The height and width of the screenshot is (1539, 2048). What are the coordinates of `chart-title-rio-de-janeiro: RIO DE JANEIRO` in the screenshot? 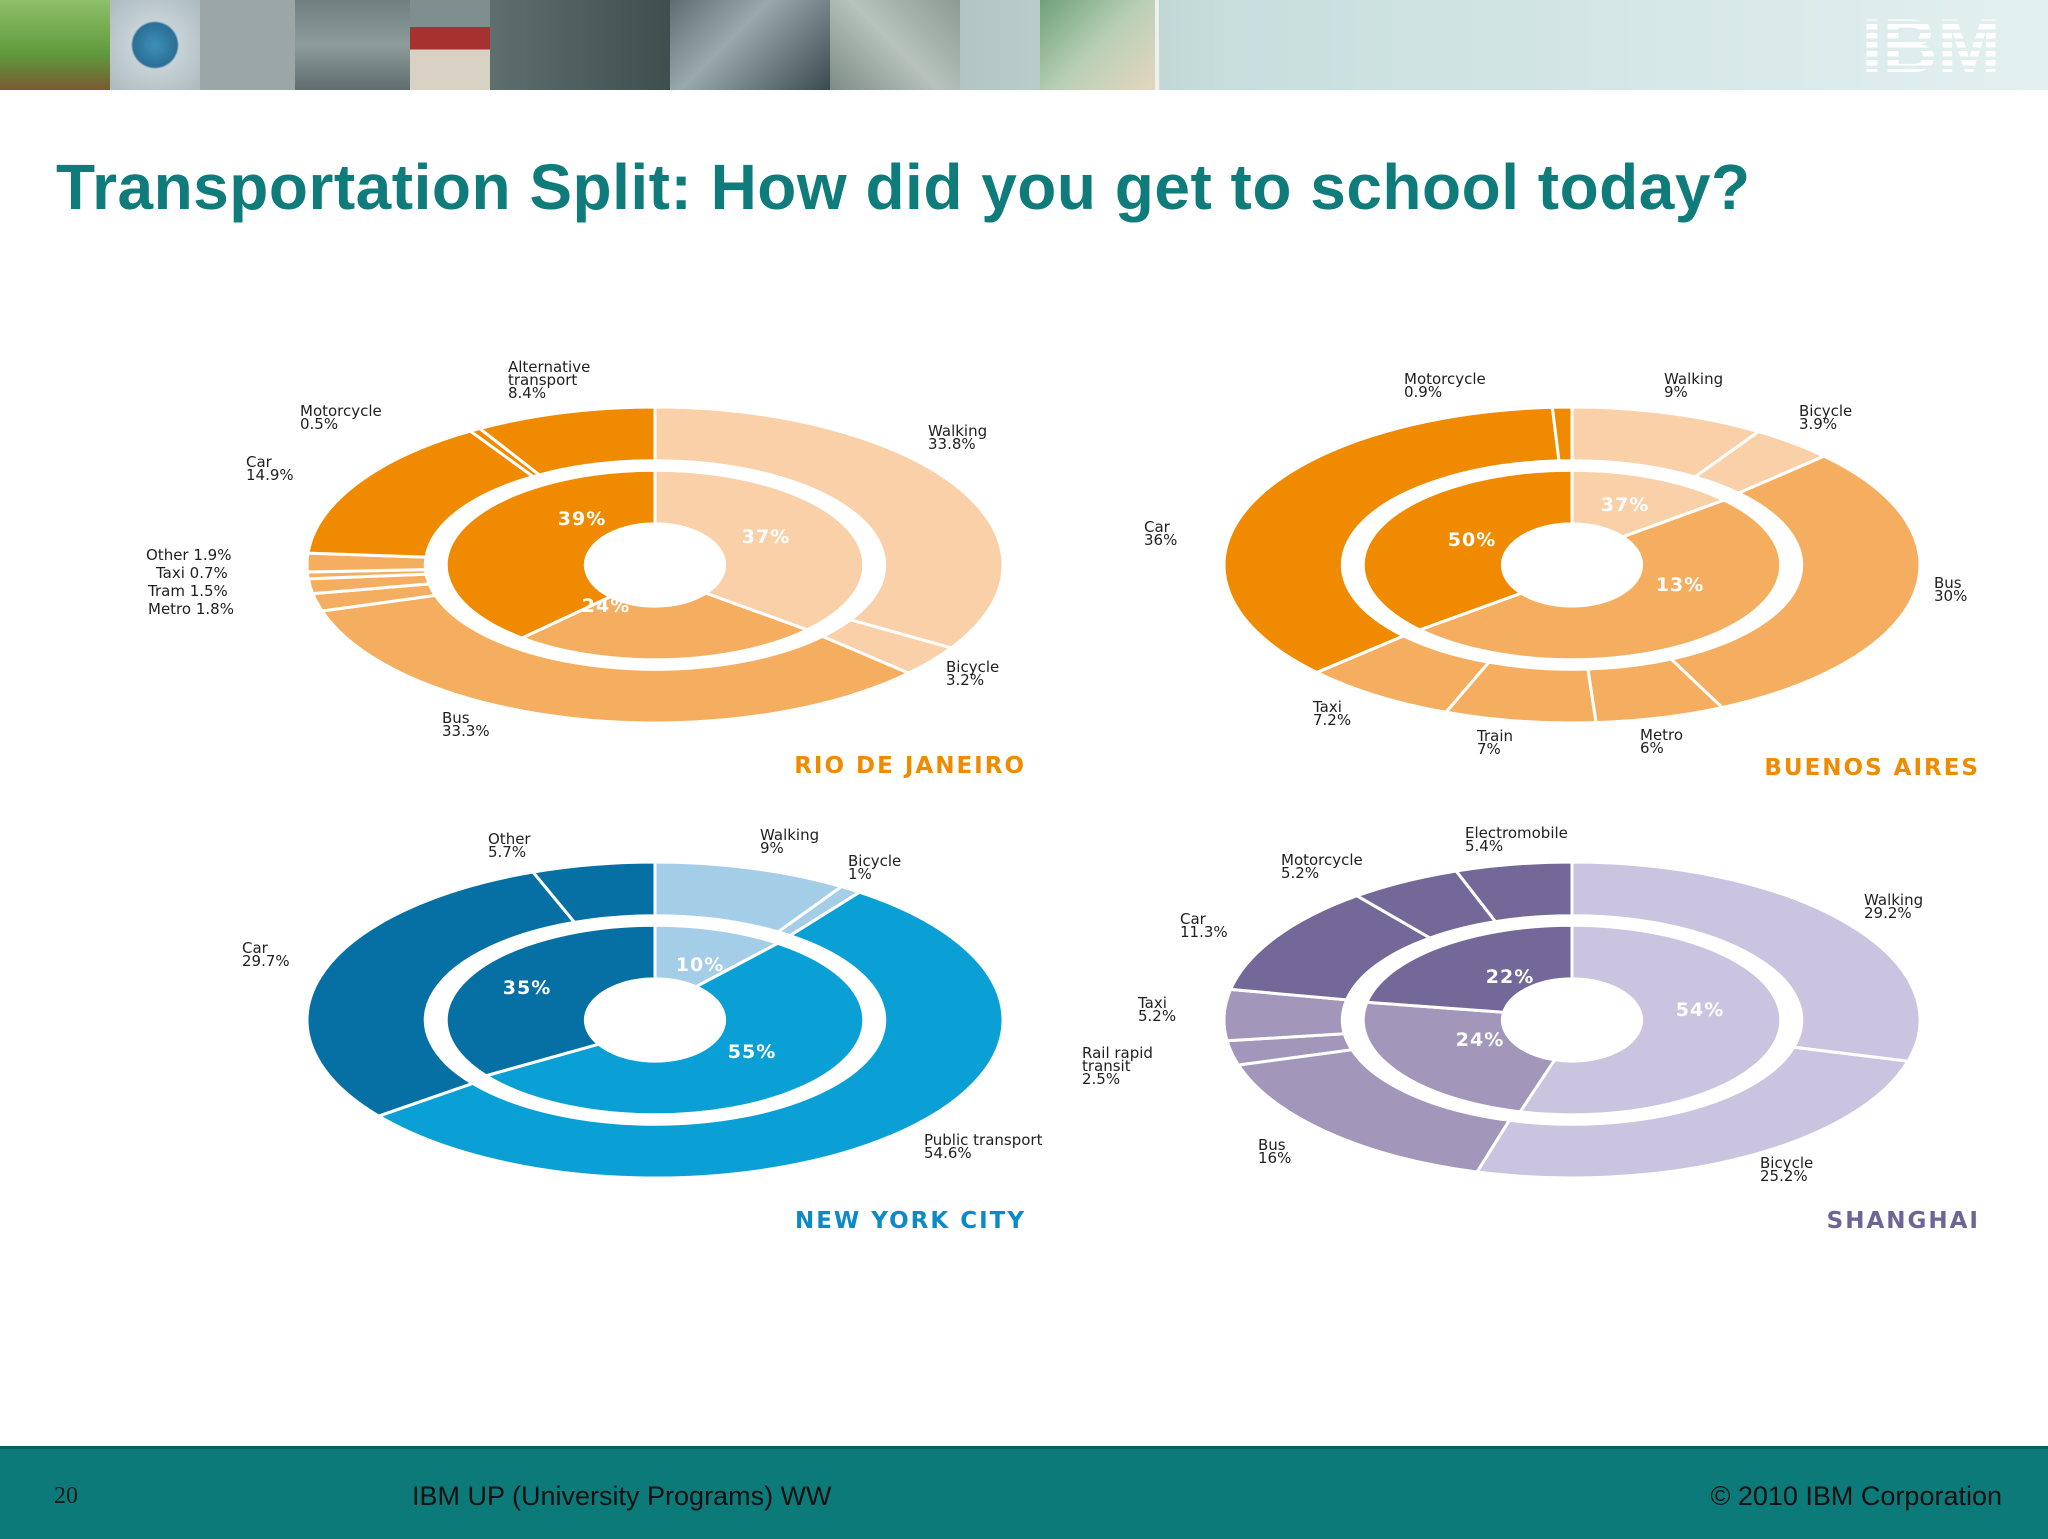 It's located at (910, 766).